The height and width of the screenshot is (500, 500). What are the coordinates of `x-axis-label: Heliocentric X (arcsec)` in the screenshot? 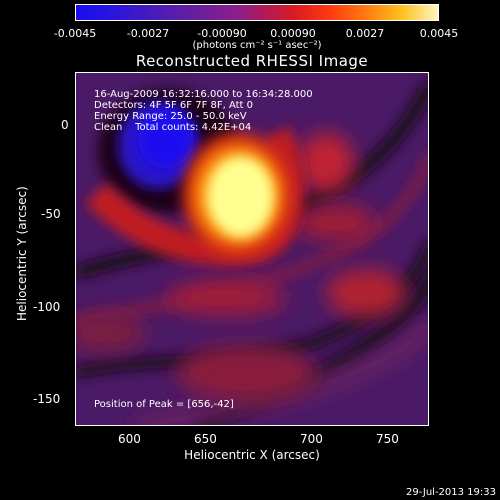 It's located at (252, 455).